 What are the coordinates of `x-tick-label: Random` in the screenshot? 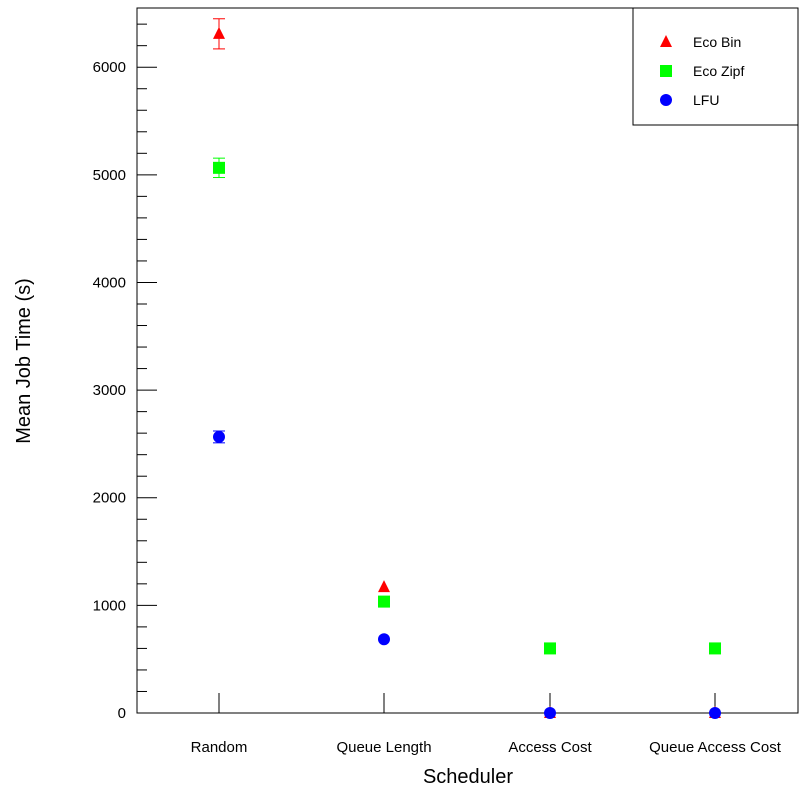 It's located at (219, 747).